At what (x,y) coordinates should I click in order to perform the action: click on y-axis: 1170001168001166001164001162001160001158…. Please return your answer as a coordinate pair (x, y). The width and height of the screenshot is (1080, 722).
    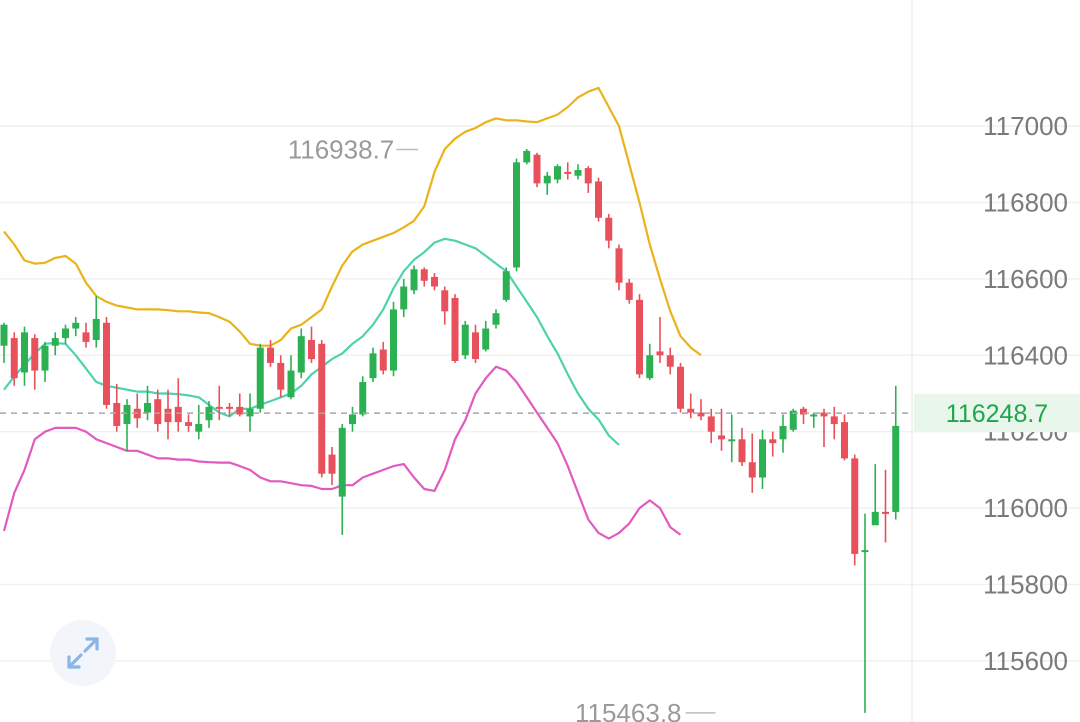
    Looking at the image, I should click on (1025, 393).